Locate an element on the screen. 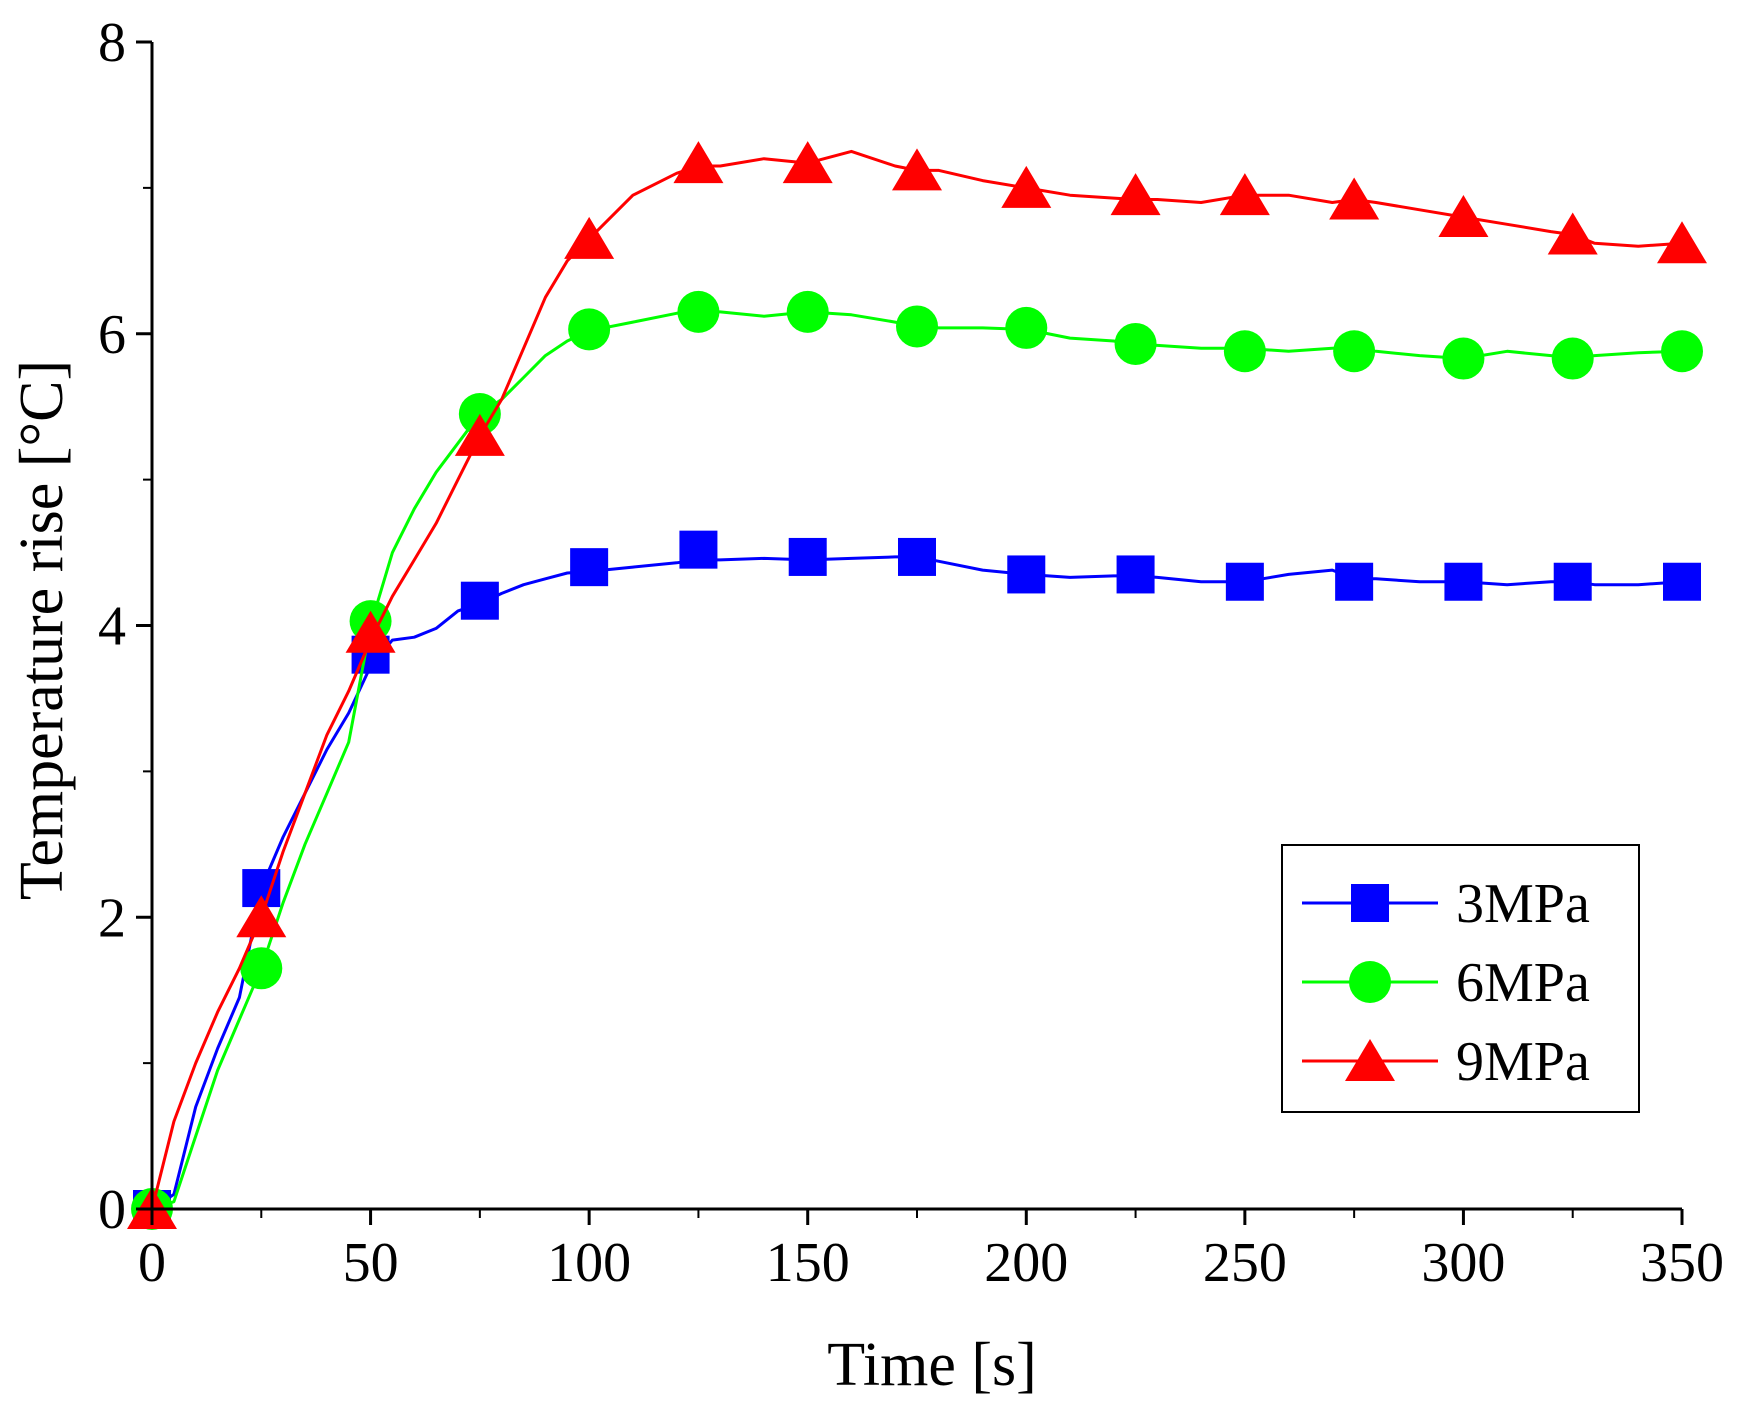 Image resolution: width=1755 pixels, height=1419 pixels. x-tick-label: 100 is located at coordinates (589, 1263).